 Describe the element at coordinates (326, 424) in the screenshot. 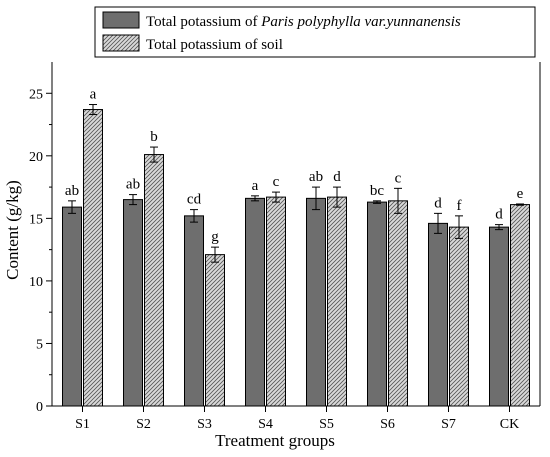

I see `x-tick-label-S5: S5` at that location.